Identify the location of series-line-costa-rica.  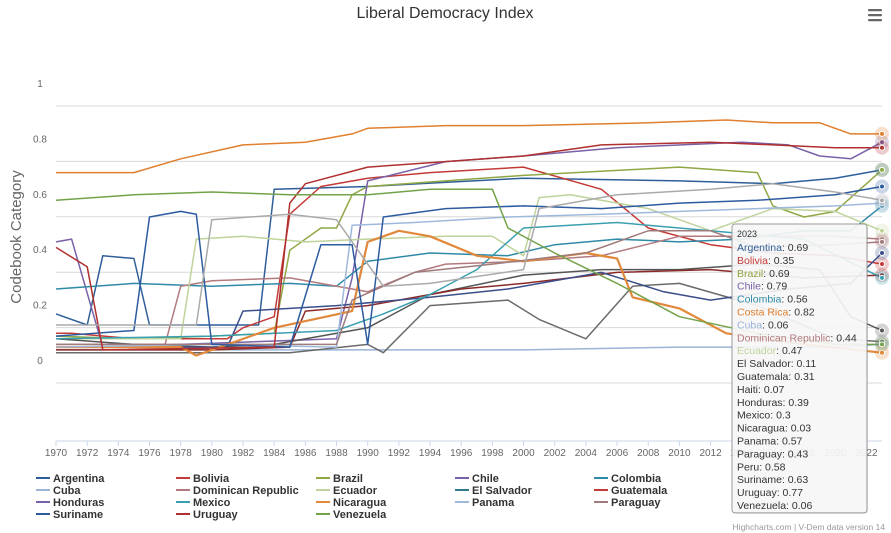
(469, 146).